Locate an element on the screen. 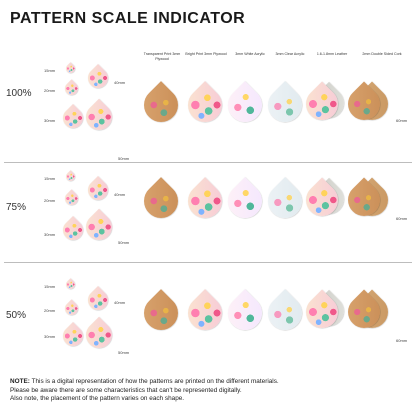  scale-percent-label: 50% is located at coordinates (16, 315).